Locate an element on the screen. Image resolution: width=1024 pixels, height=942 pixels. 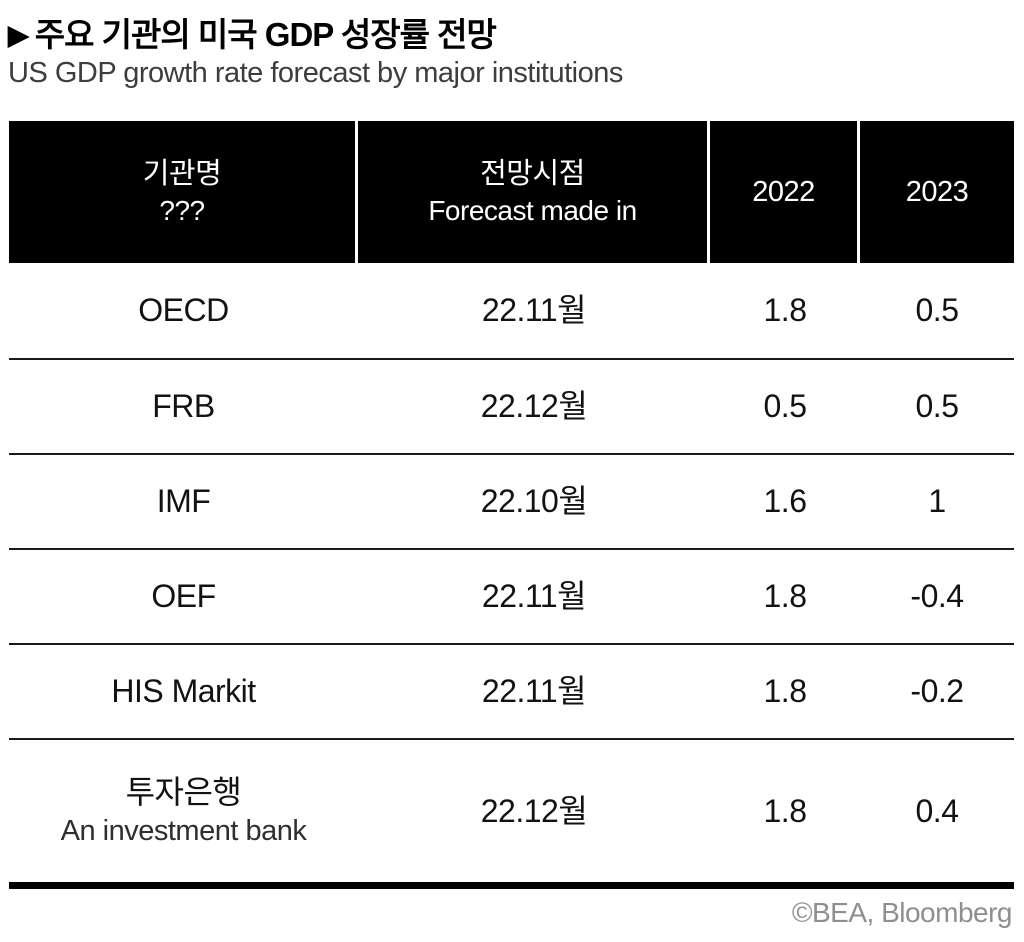
institution-cell: 투자은행 An investment bank is located at coordinates (183, 811).